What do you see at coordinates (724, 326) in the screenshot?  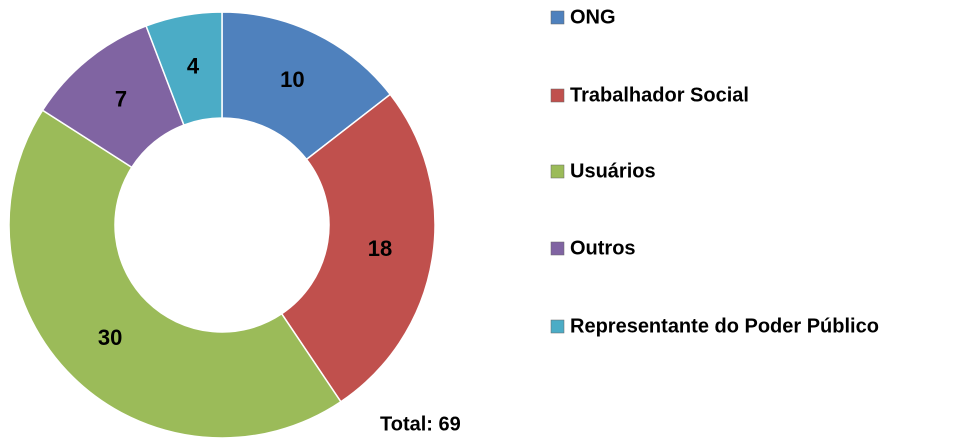 I see `legend-label: Representante do Poder Público` at bounding box center [724, 326].